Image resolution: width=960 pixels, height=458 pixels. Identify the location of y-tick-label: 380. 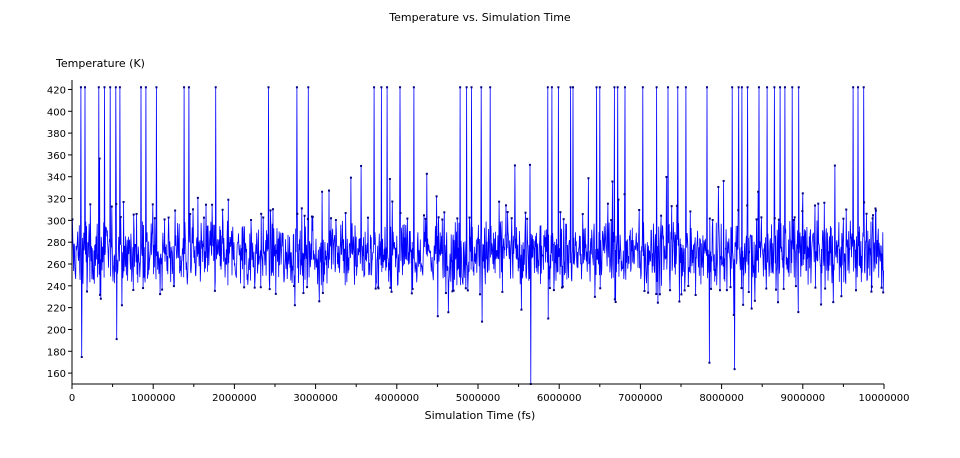
(56, 134).